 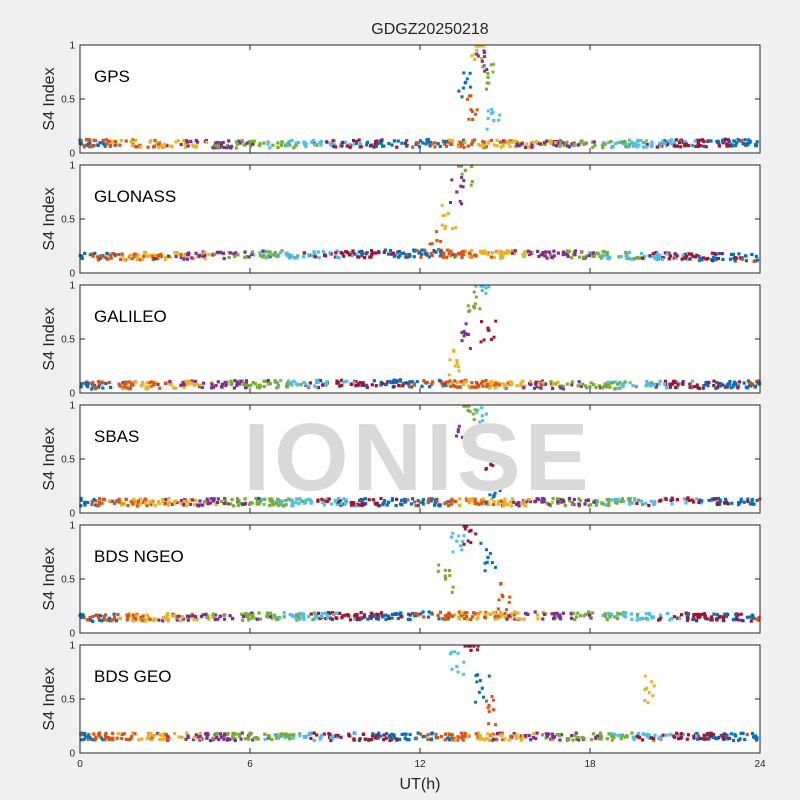 I want to click on y-tick-label: 1, so click(x=72, y=46).